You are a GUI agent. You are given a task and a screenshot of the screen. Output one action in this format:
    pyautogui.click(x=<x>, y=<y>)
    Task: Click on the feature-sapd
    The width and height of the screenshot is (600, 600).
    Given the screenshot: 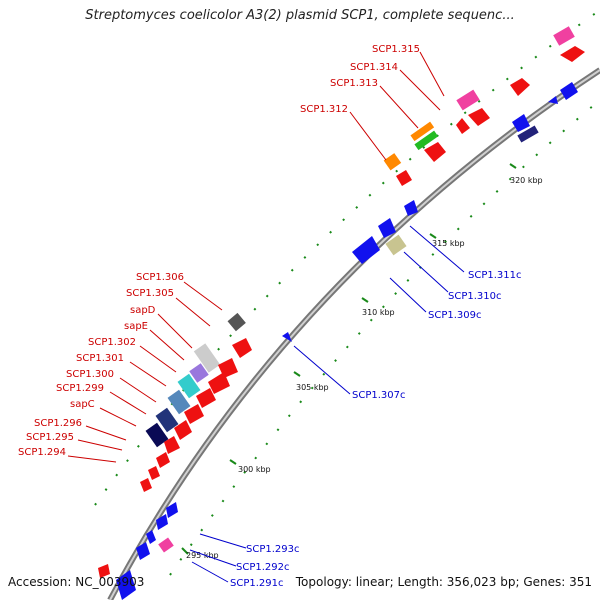 What is the action you would take?
    pyautogui.click(x=207, y=358)
    